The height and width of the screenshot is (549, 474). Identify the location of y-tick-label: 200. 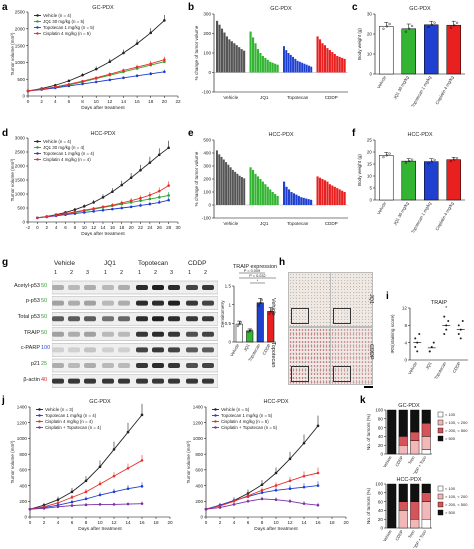
(23, 501).